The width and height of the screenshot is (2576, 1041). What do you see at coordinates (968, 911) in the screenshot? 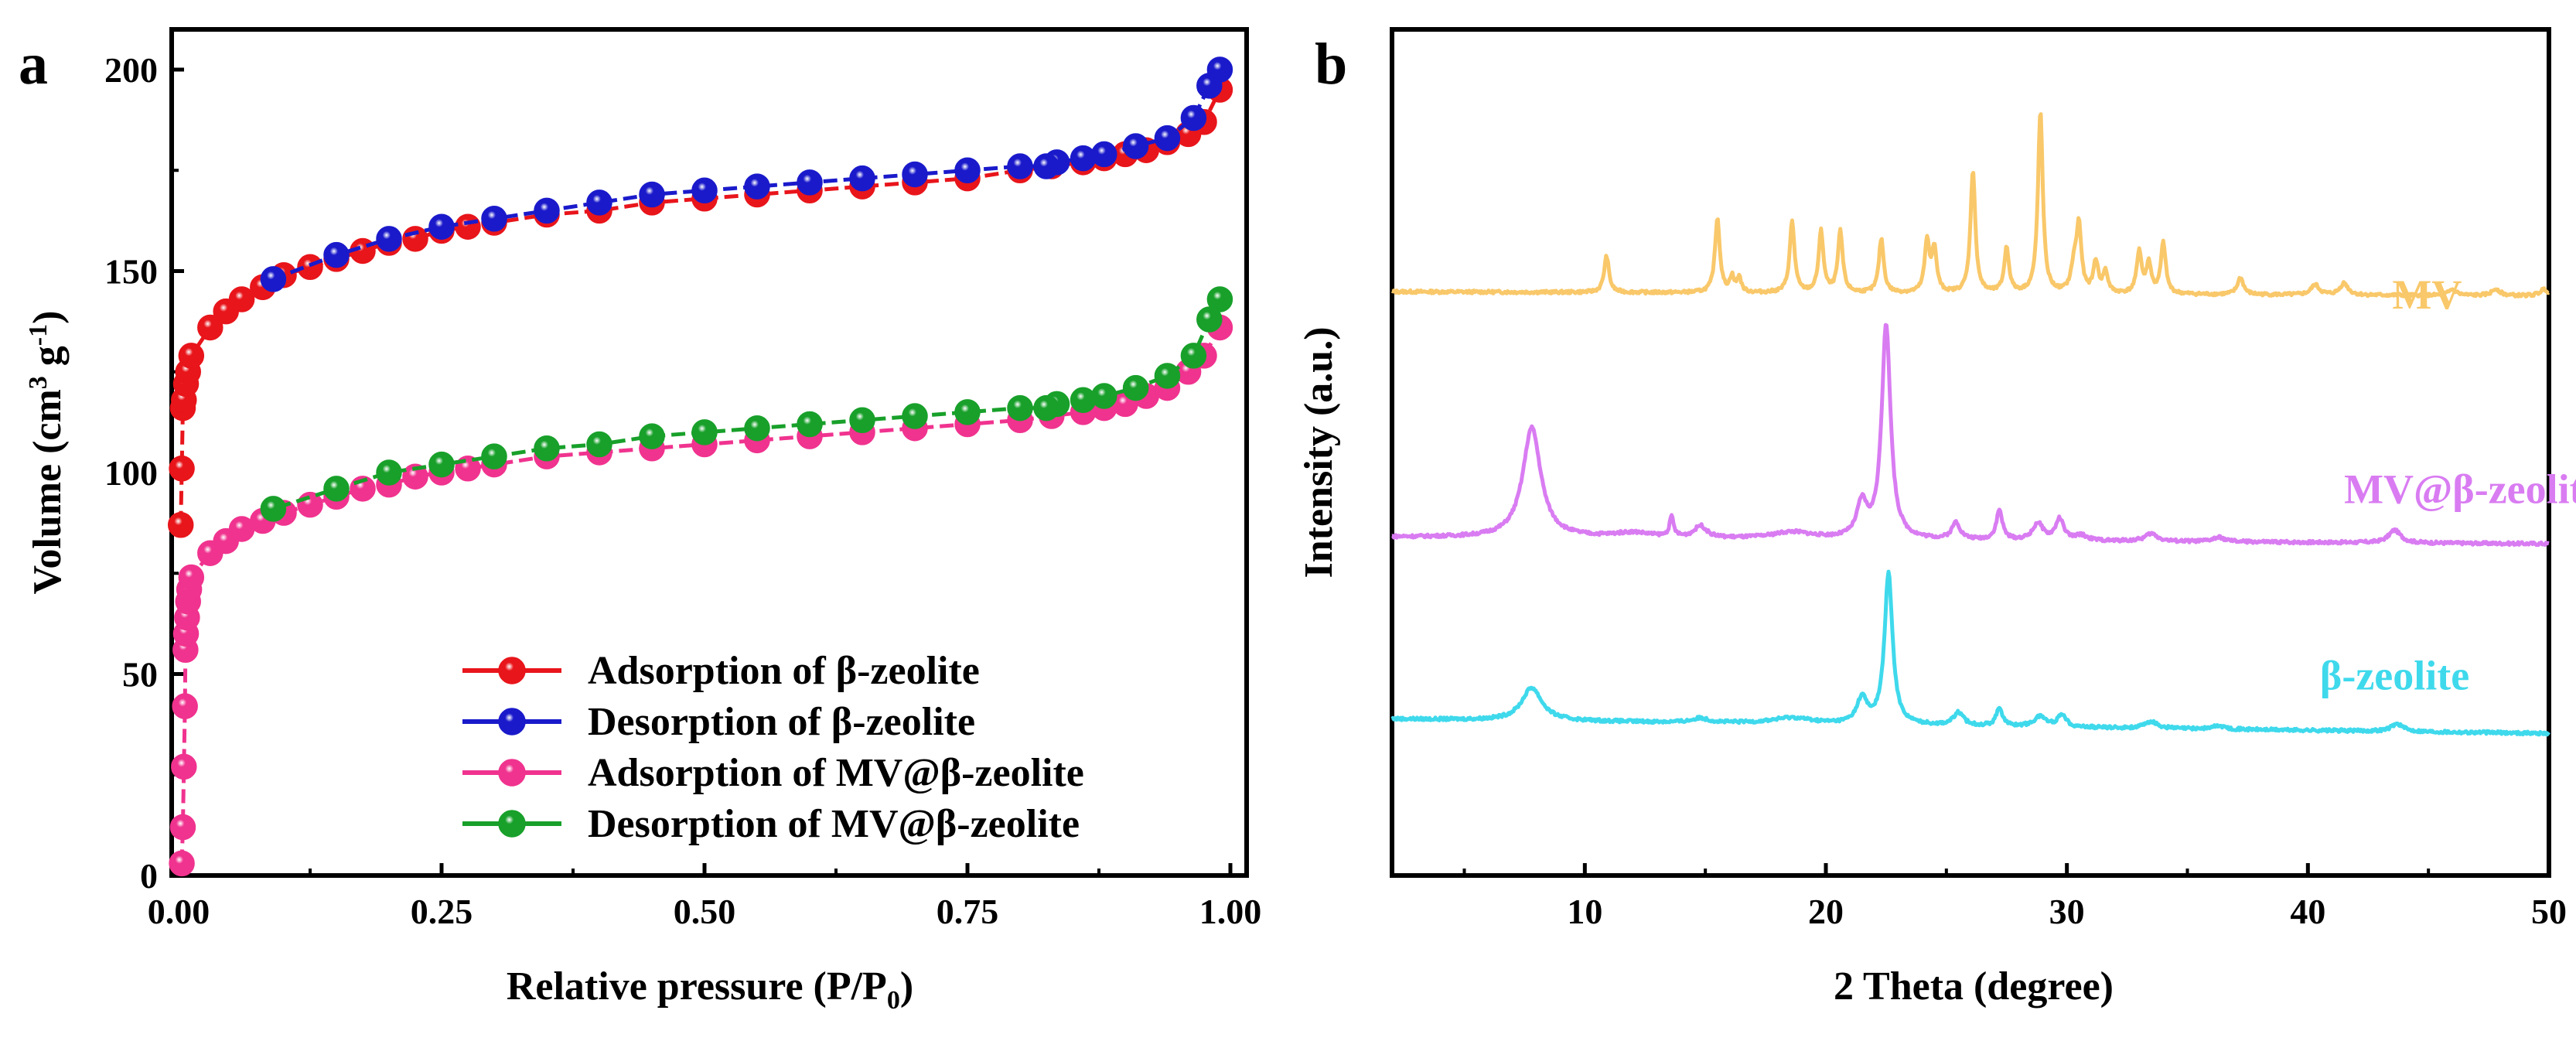
I see `x-tick-label-a: 0.75` at bounding box center [968, 911].